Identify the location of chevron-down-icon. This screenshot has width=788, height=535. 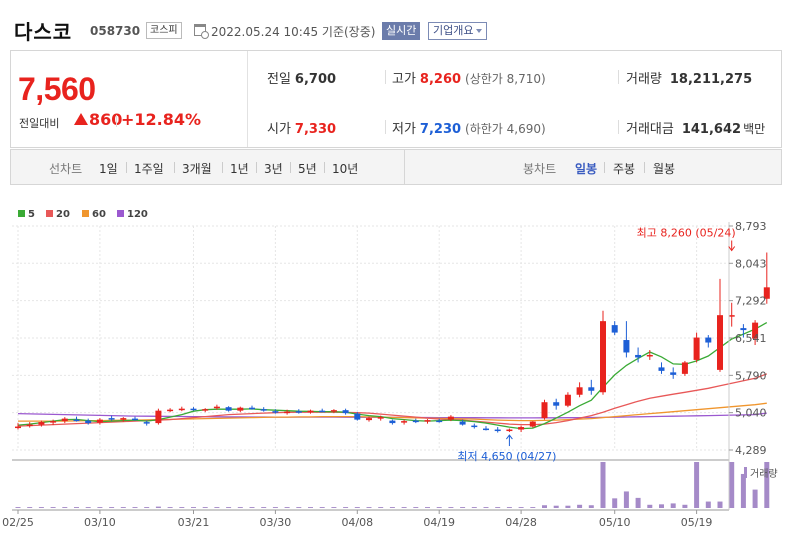
(479, 31).